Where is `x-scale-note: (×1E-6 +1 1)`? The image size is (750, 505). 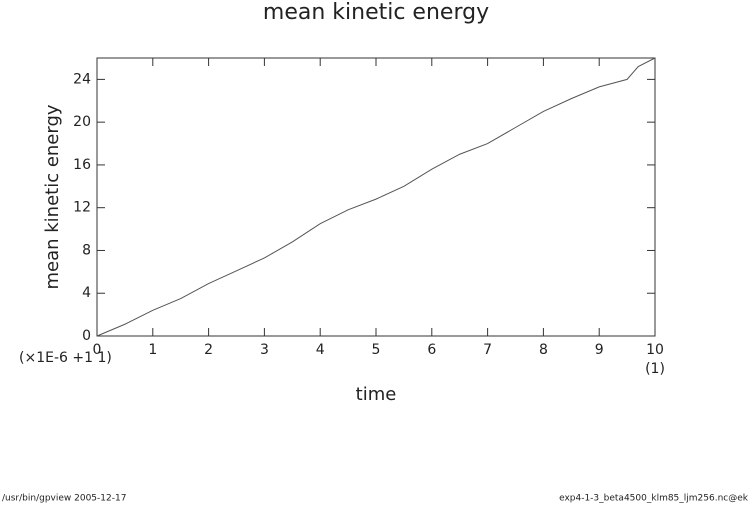 x-scale-note: (×1E-6 +1 1) is located at coordinates (65, 358).